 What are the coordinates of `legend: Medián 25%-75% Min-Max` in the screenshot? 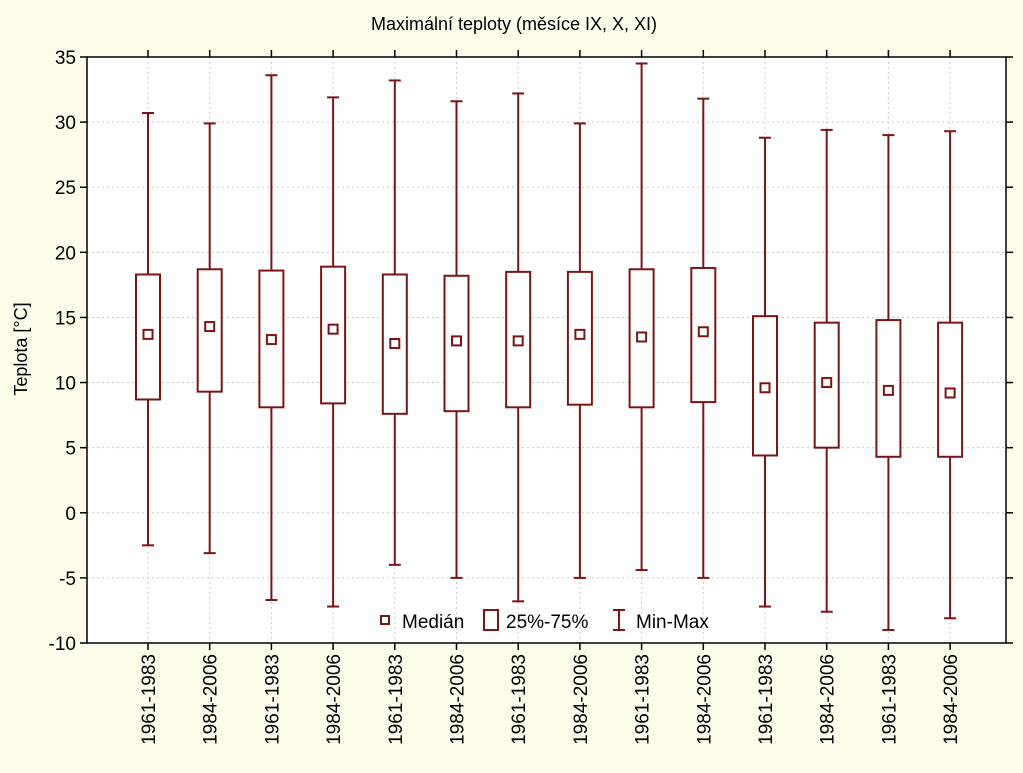 It's located at (544, 621).